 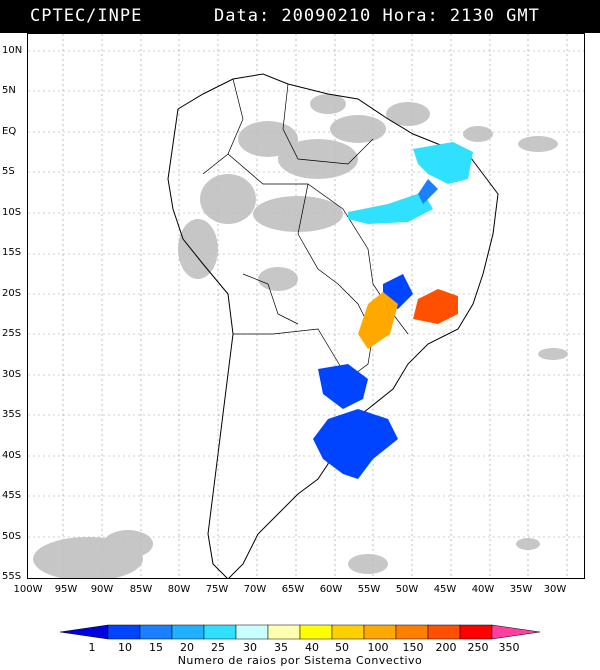 I want to click on lon-label-80w: 80W, so click(x=179, y=589).